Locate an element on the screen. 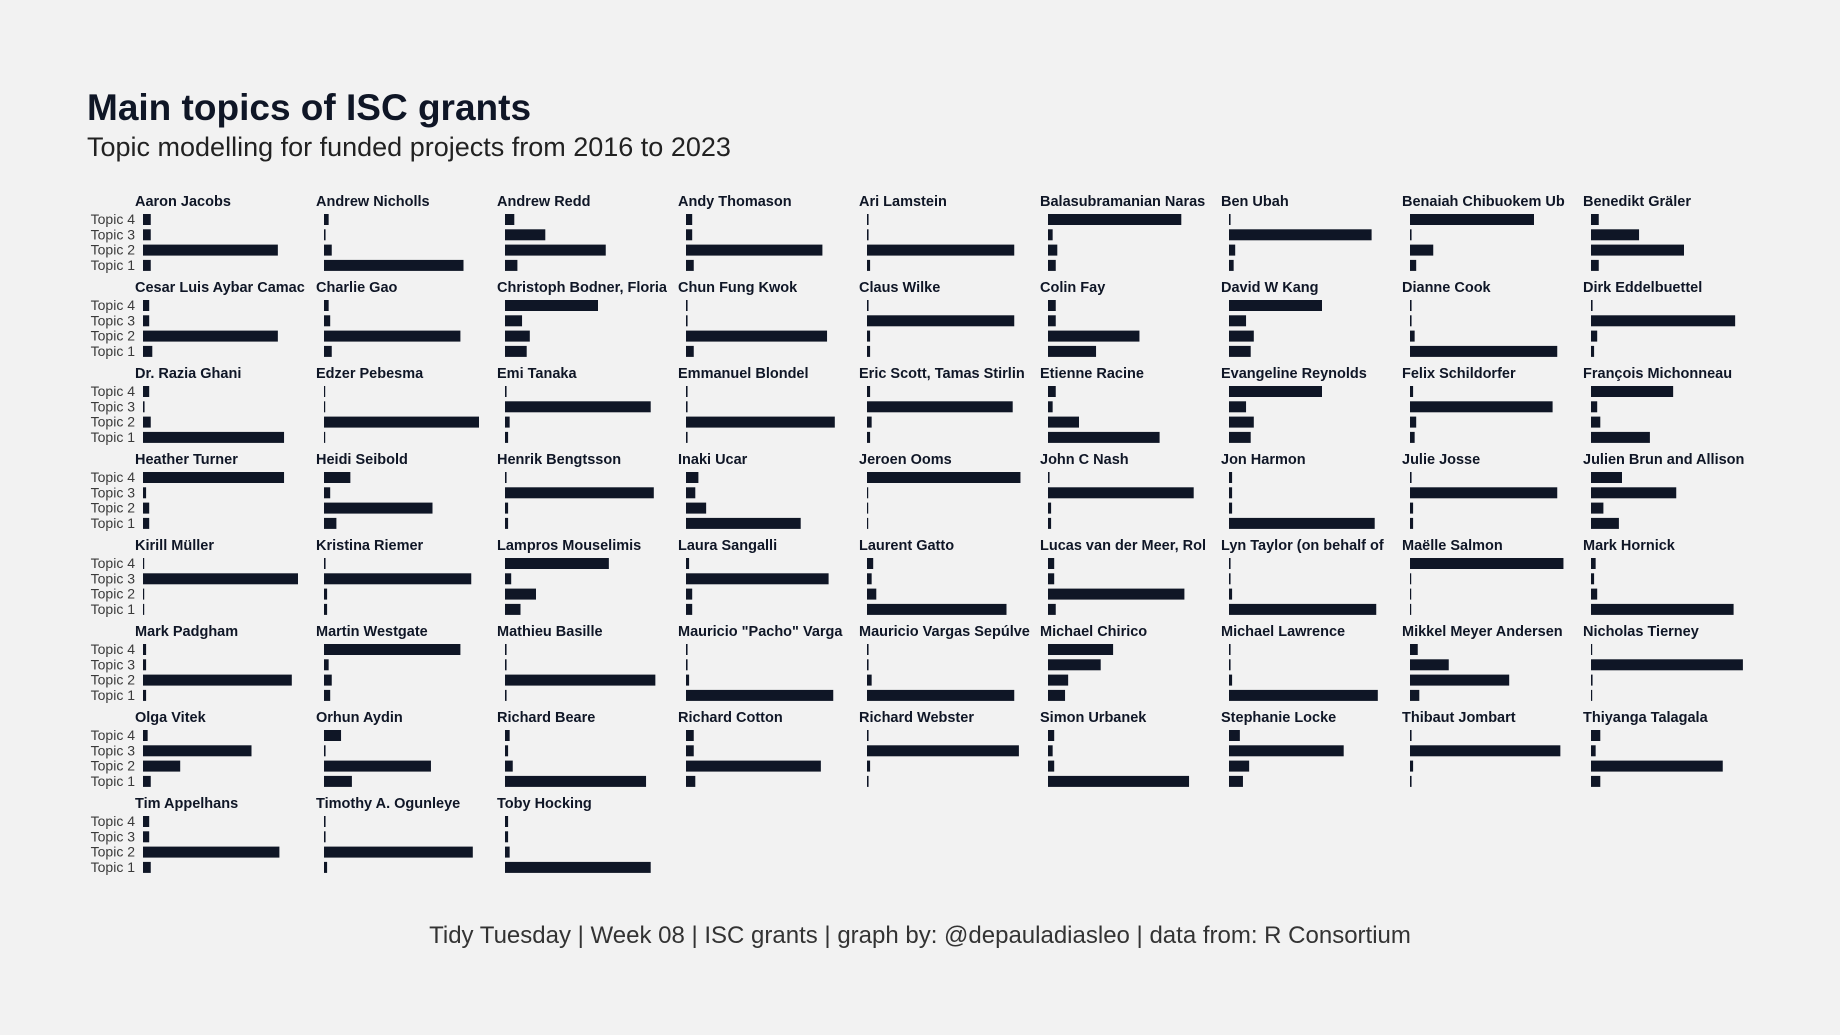 This screenshot has height=1035, width=1840. facet-title: Ben Ubah is located at coordinates (1255, 202).